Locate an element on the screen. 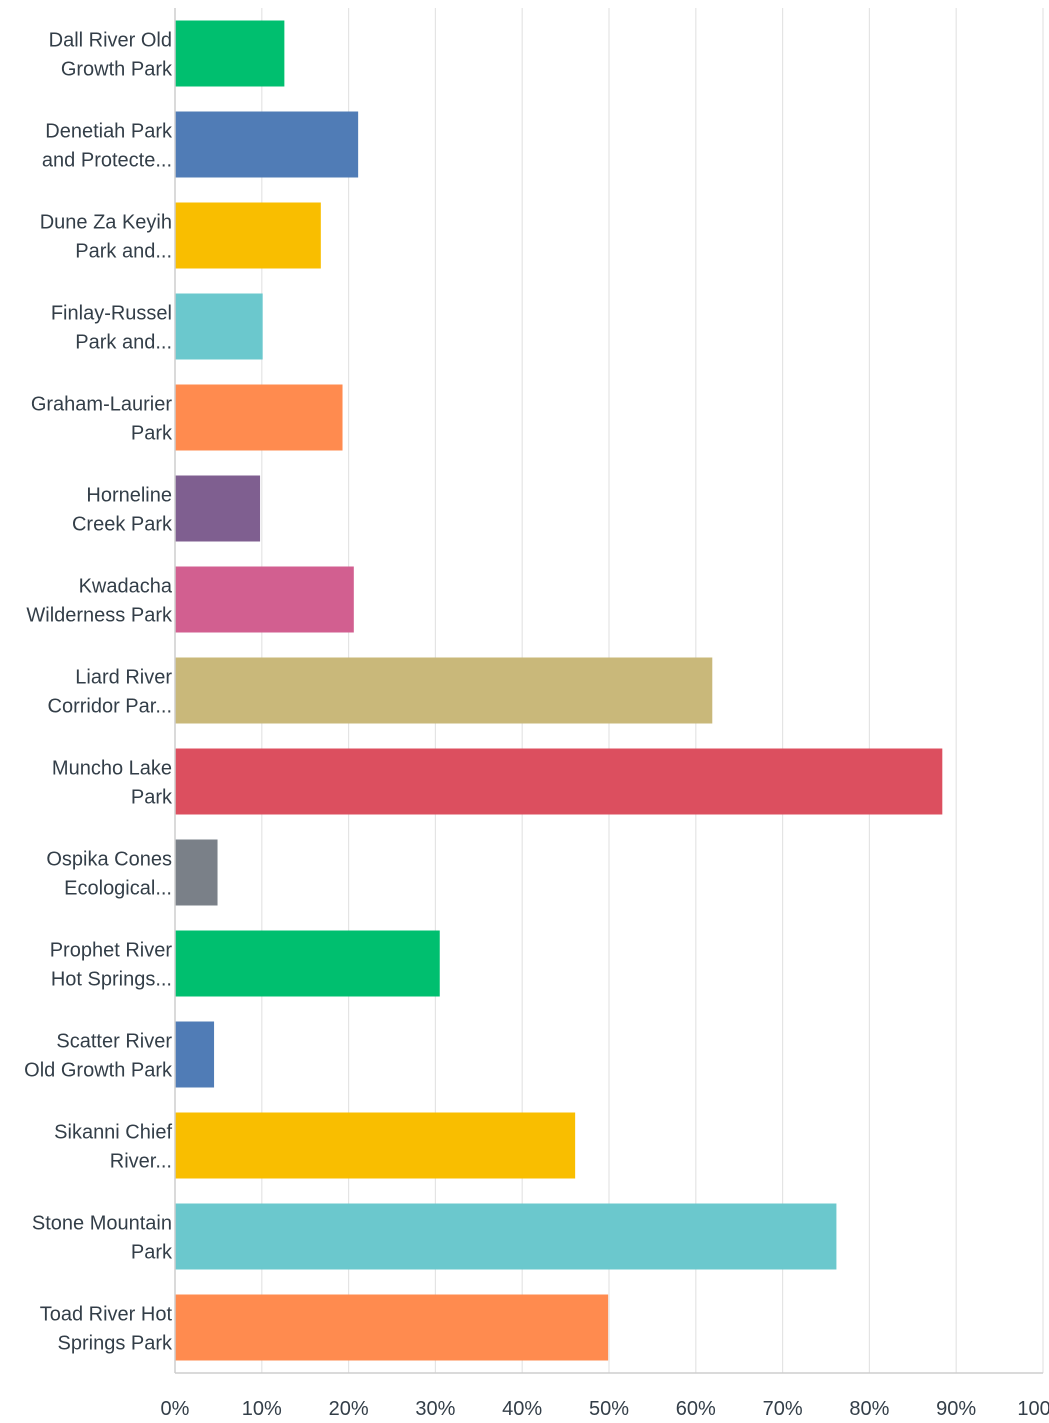  x-tick-label: 20% is located at coordinates (349, 1408).